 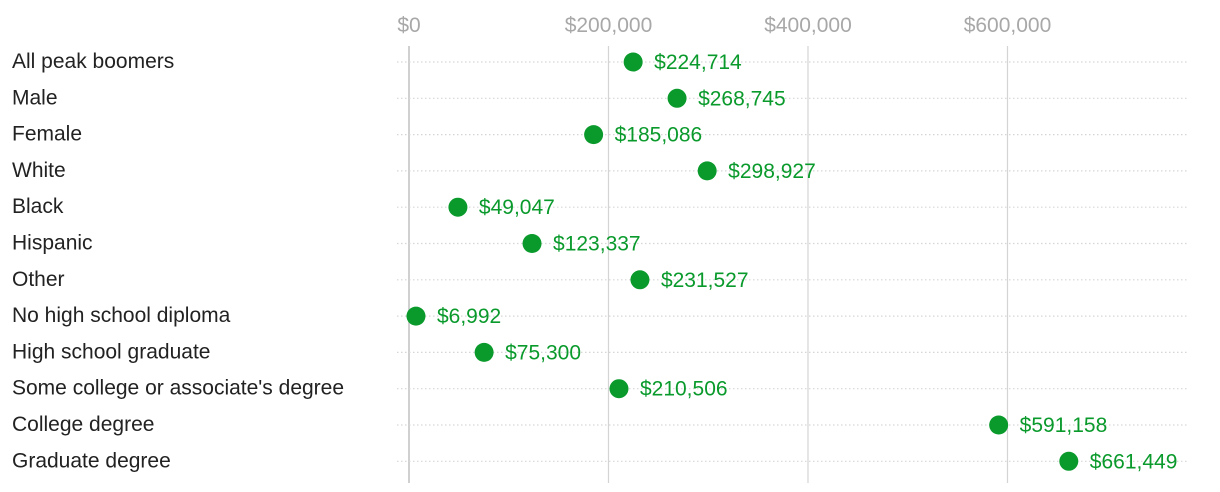 I want to click on data-value-label: $268,745, so click(x=742, y=98).